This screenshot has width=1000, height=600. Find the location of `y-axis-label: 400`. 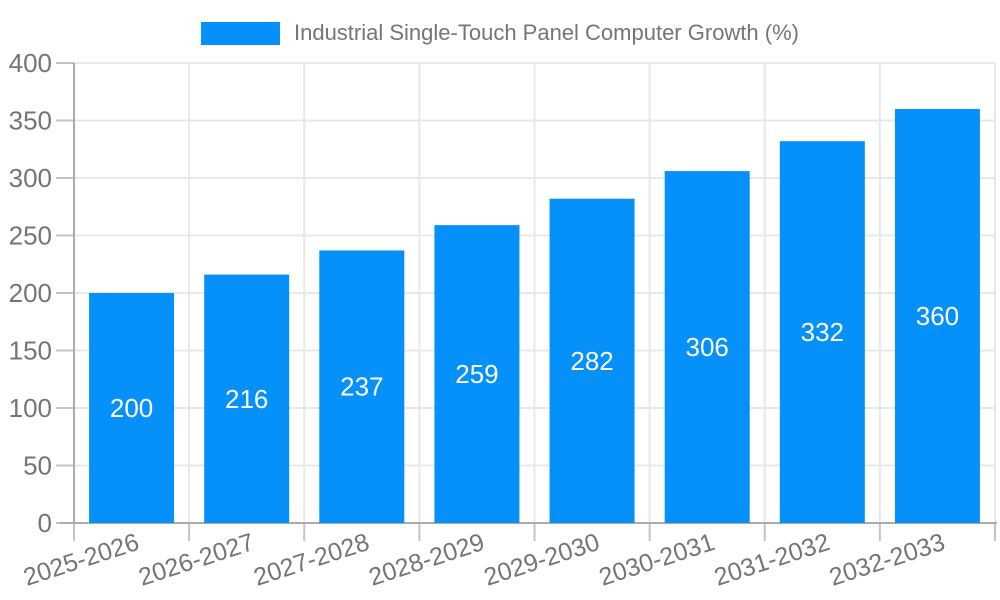

y-axis-label: 400 is located at coordinates (30, 63).